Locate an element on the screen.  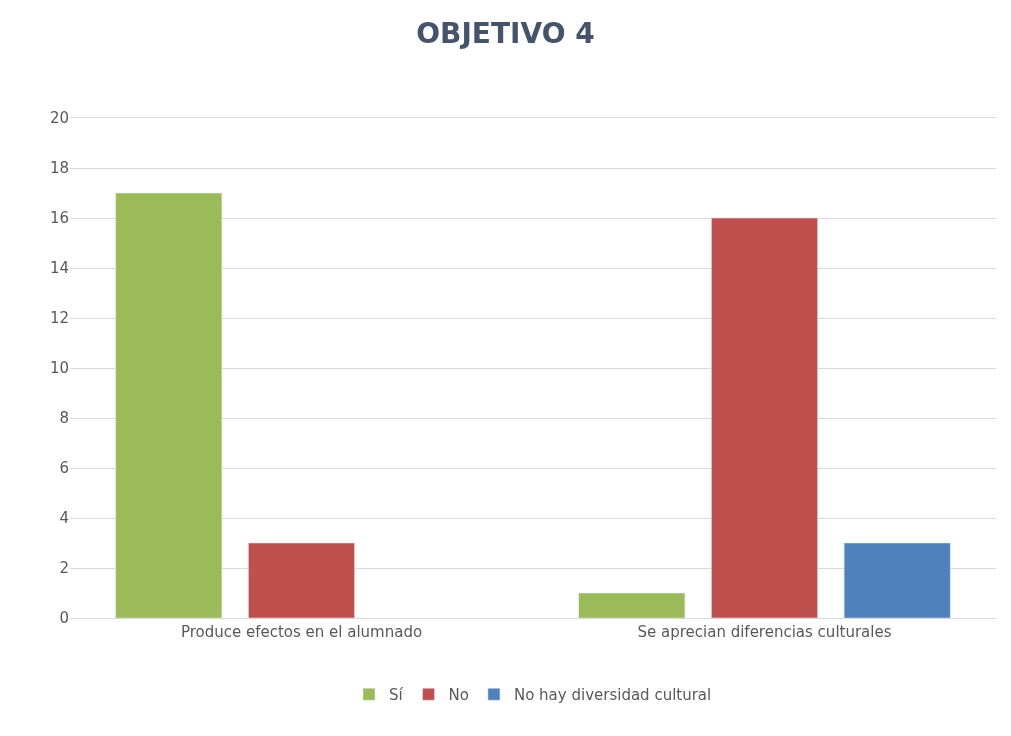
y-tick-label: 10 is located at coordinates (59, 368).